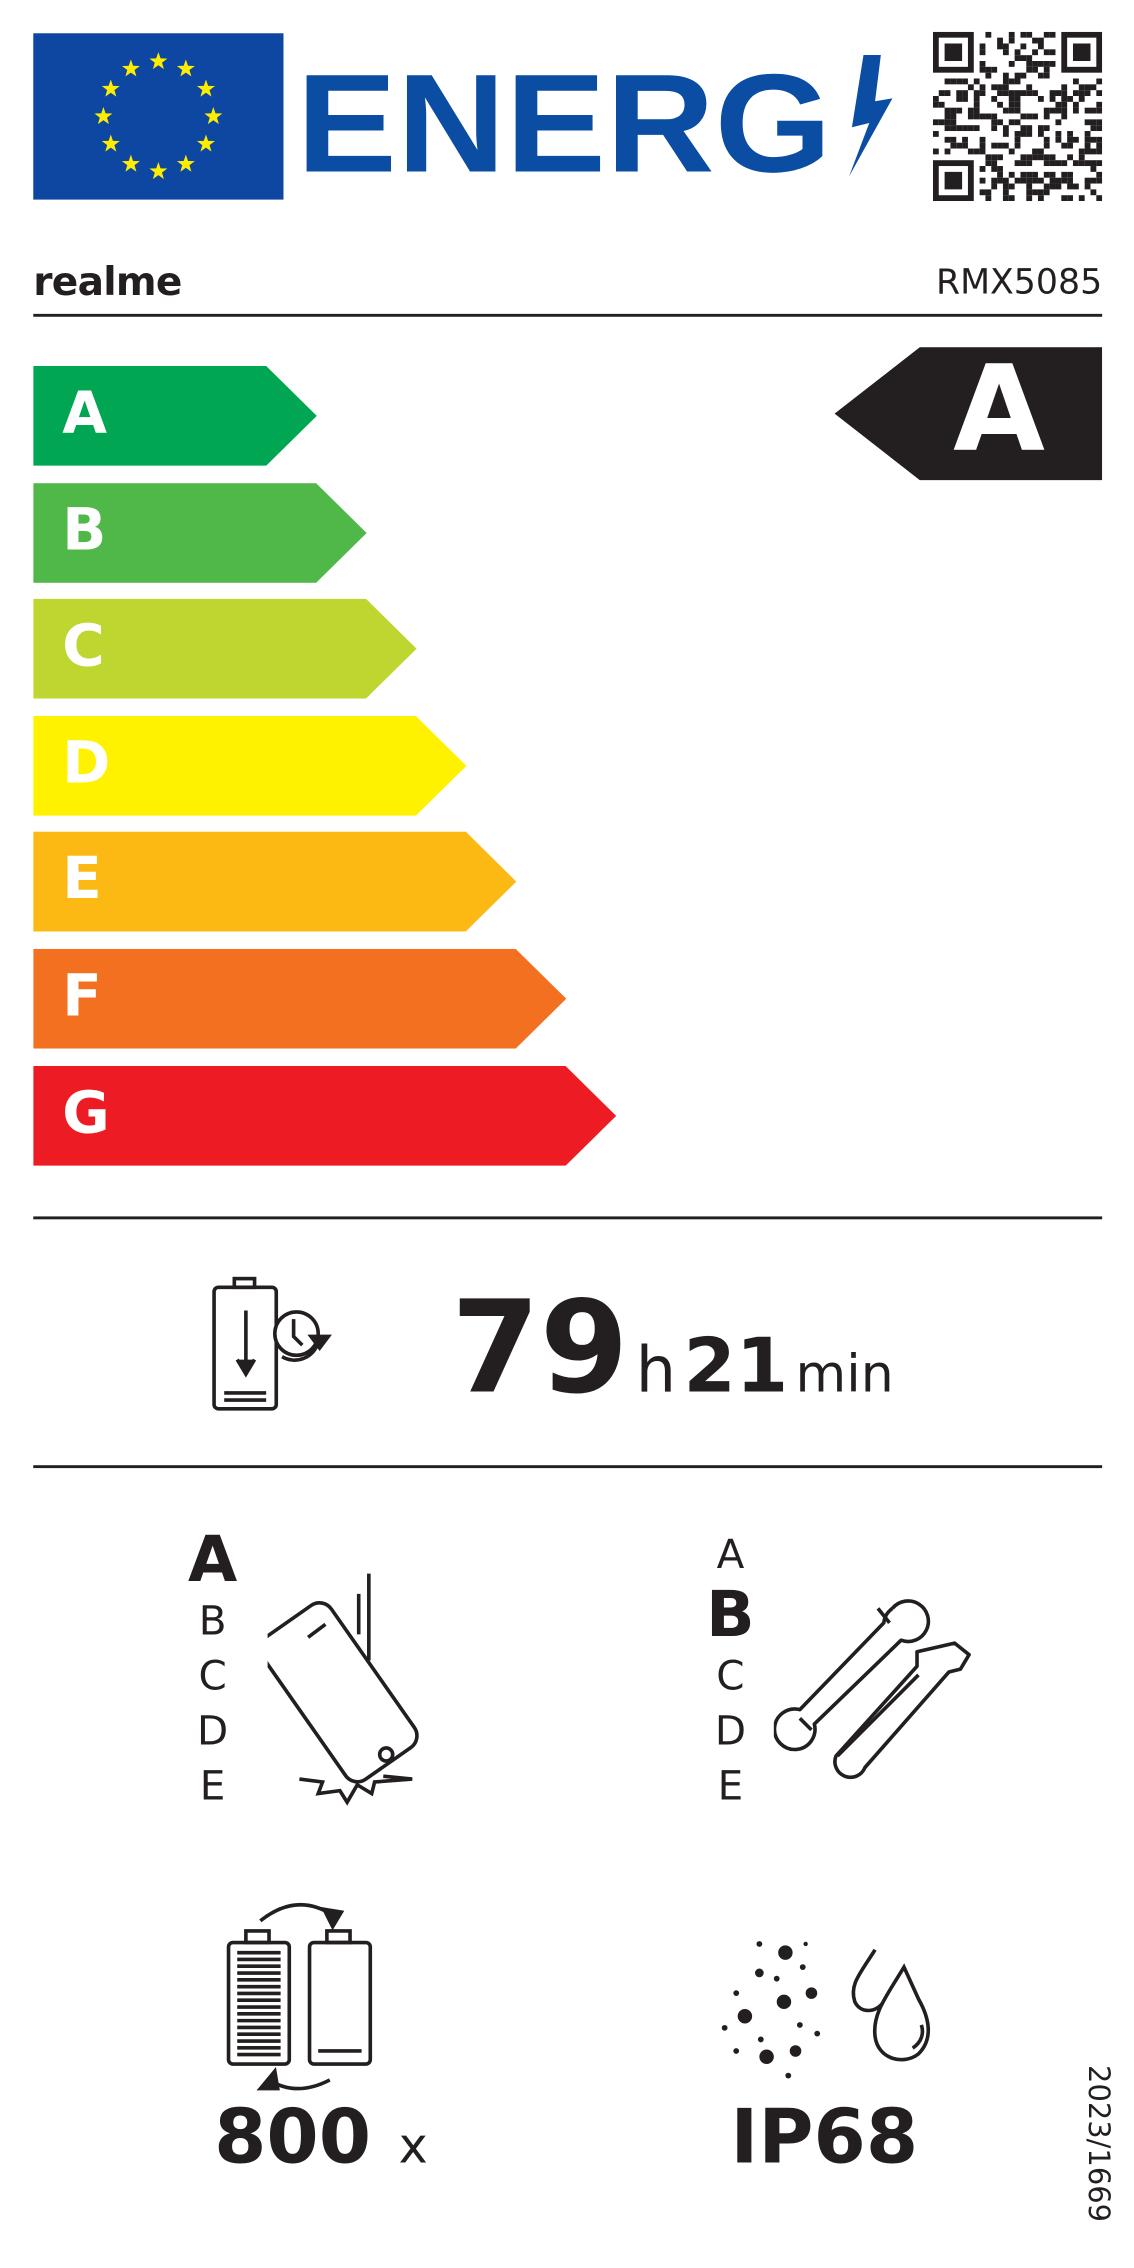 The height and width of the screenshot is (2268, 1134). Describe the element at coordinates (107, 283) in the screenshot. I see `brand-name: realme` at that location.